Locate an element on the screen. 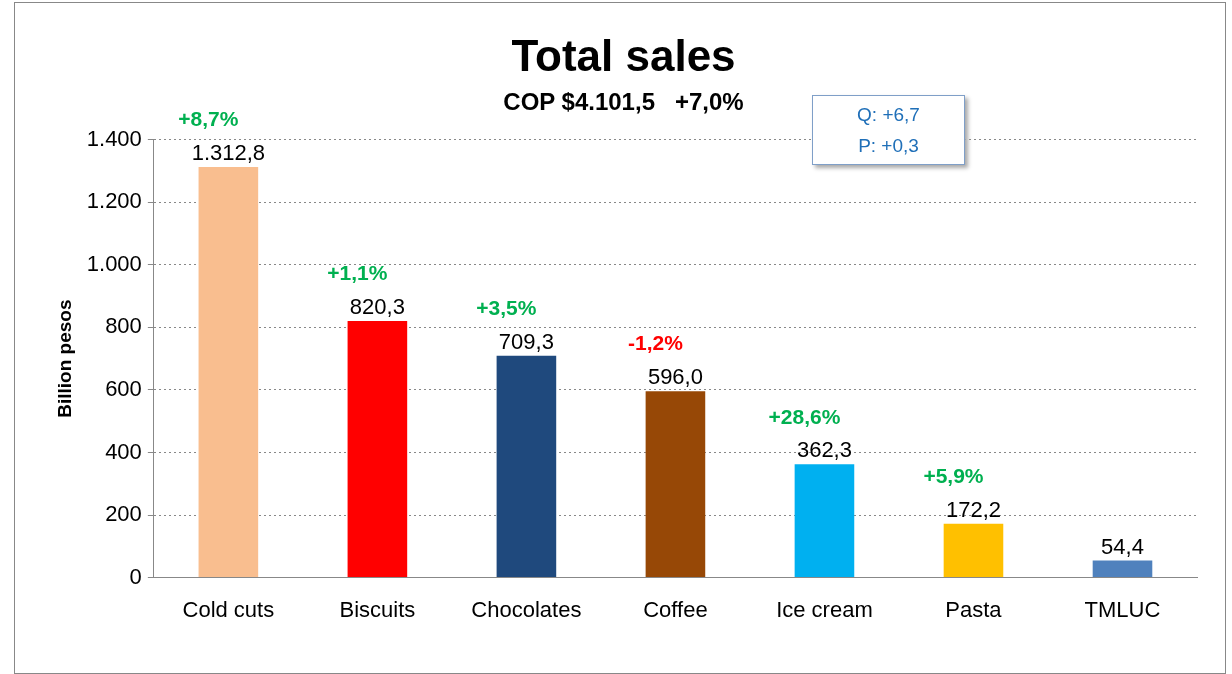 The image size is (1232, 674). y-axis-title: Billion pesos is located at coordinates (64, 358).